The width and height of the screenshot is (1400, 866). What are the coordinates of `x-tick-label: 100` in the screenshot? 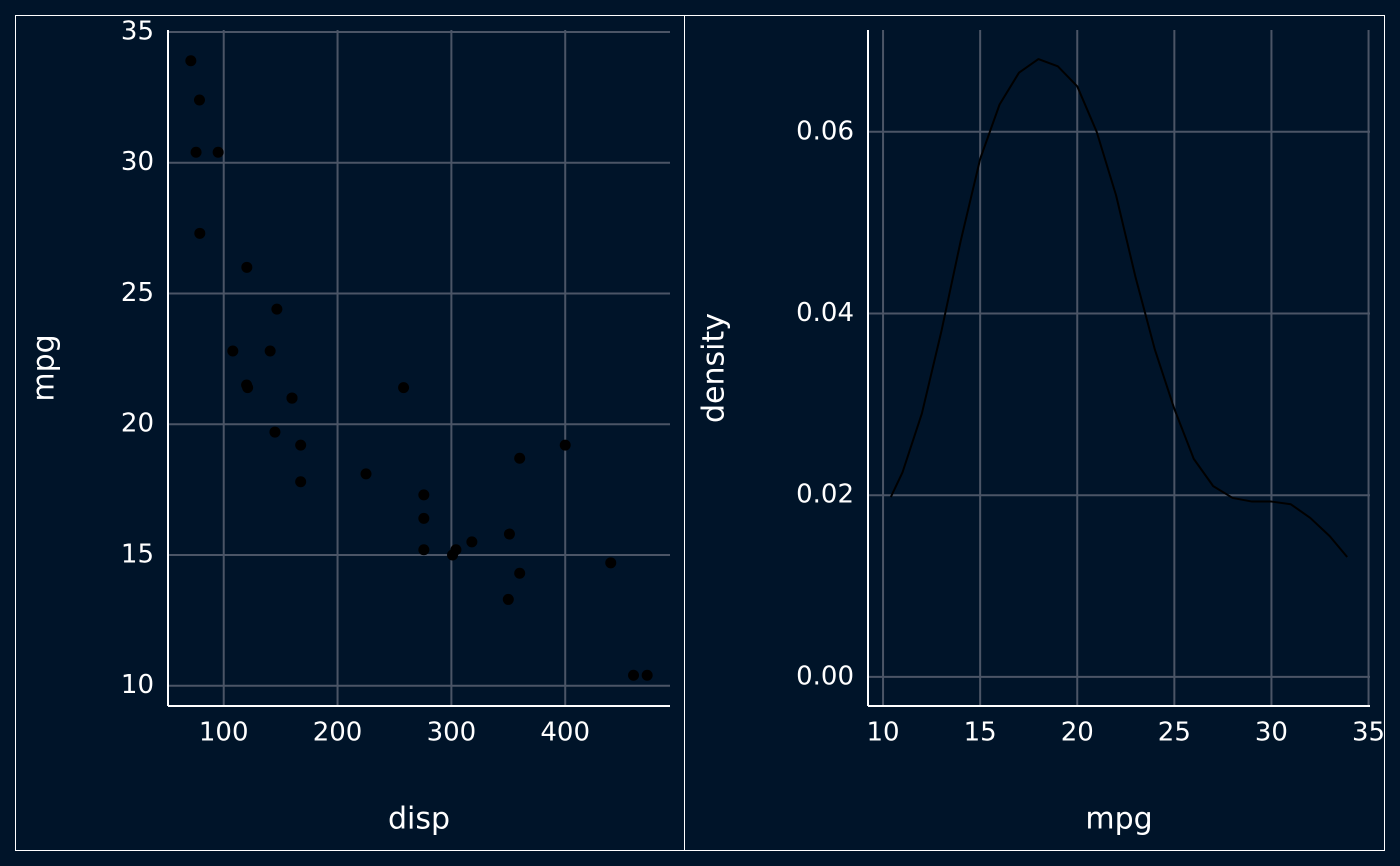 It's located at (224, 733).